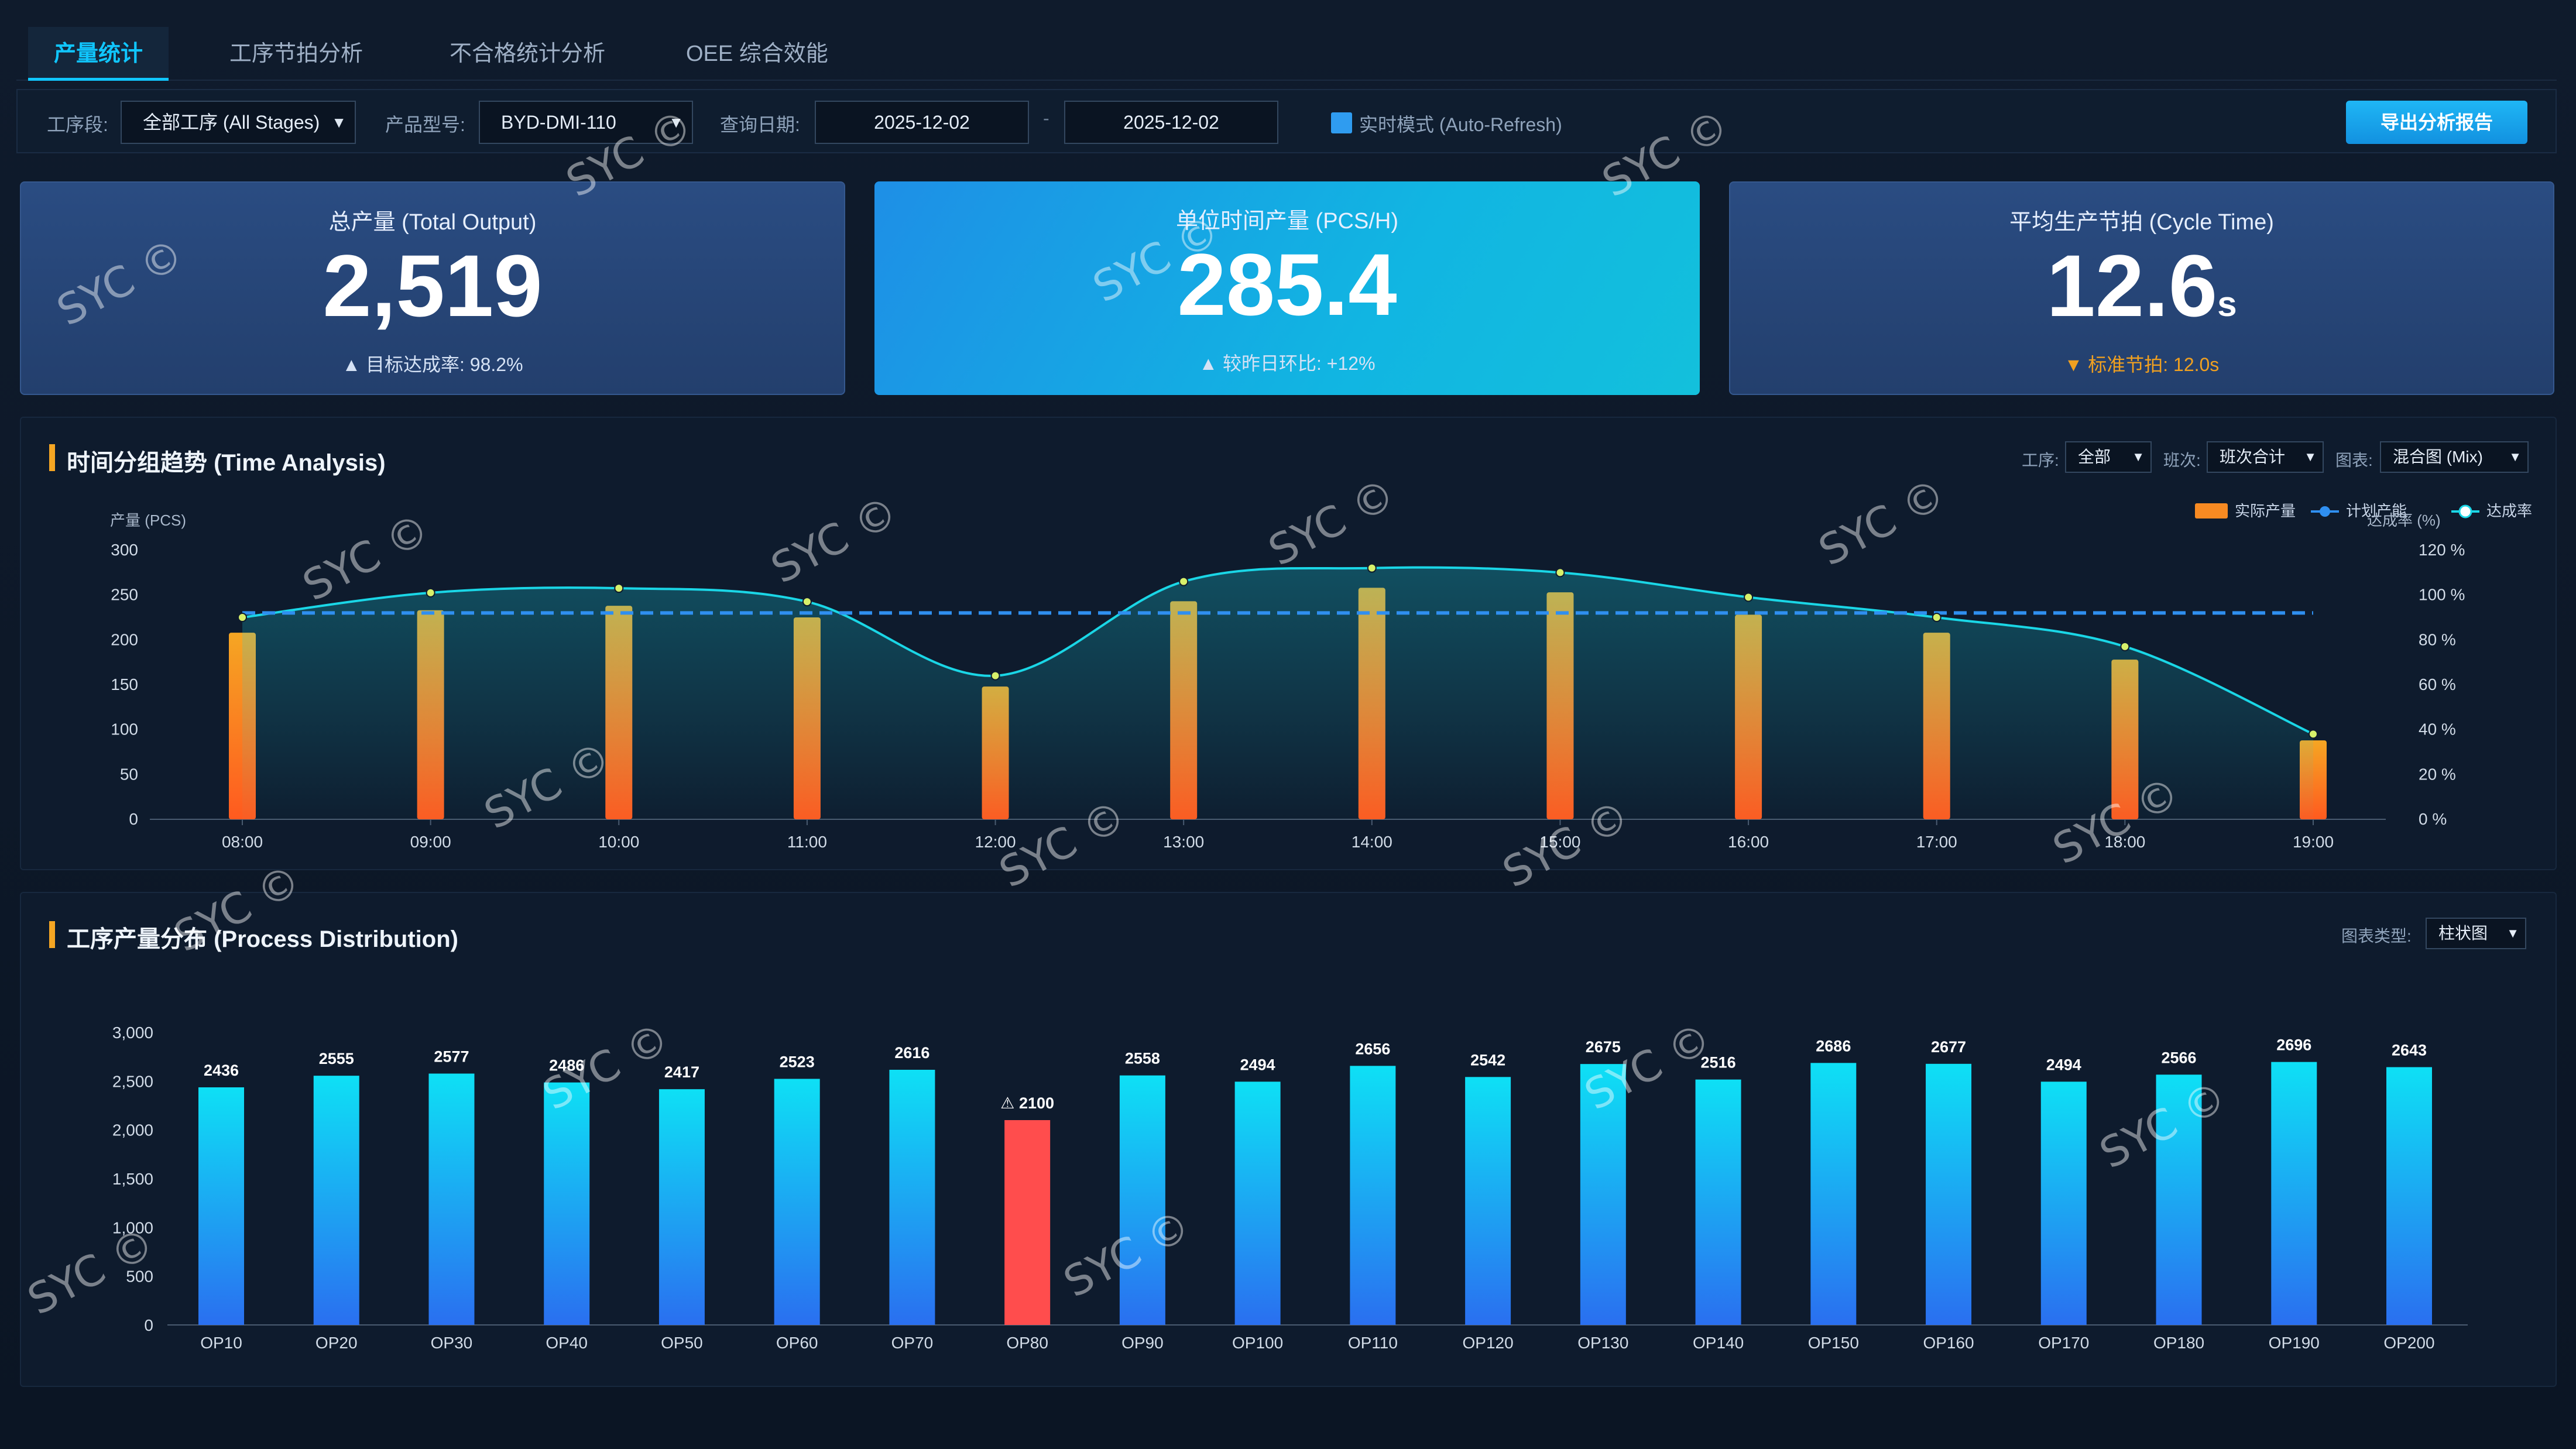 Image resolution: width=2576 pixels, height=1449 pixels. Describe the element at coordinates (2253, 457) in the screenshot. I see `shift-filter-value: 班次合计` at that location.